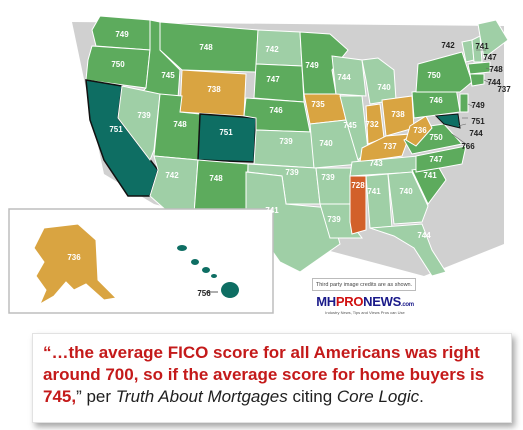  What do you see at coordinates (374, 191) in the screenshot?
I see `score-label-al: 741` at bounding box center [374, 191].